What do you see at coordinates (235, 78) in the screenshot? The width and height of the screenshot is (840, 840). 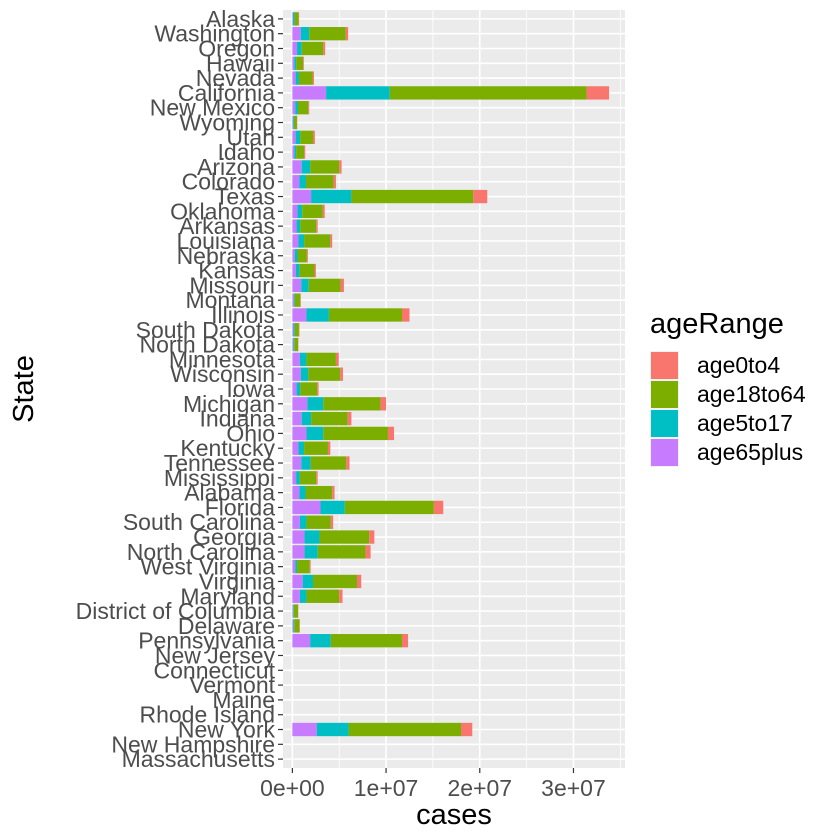 I see `y-tick-label: Nevada` at bounding box center [235, 78].